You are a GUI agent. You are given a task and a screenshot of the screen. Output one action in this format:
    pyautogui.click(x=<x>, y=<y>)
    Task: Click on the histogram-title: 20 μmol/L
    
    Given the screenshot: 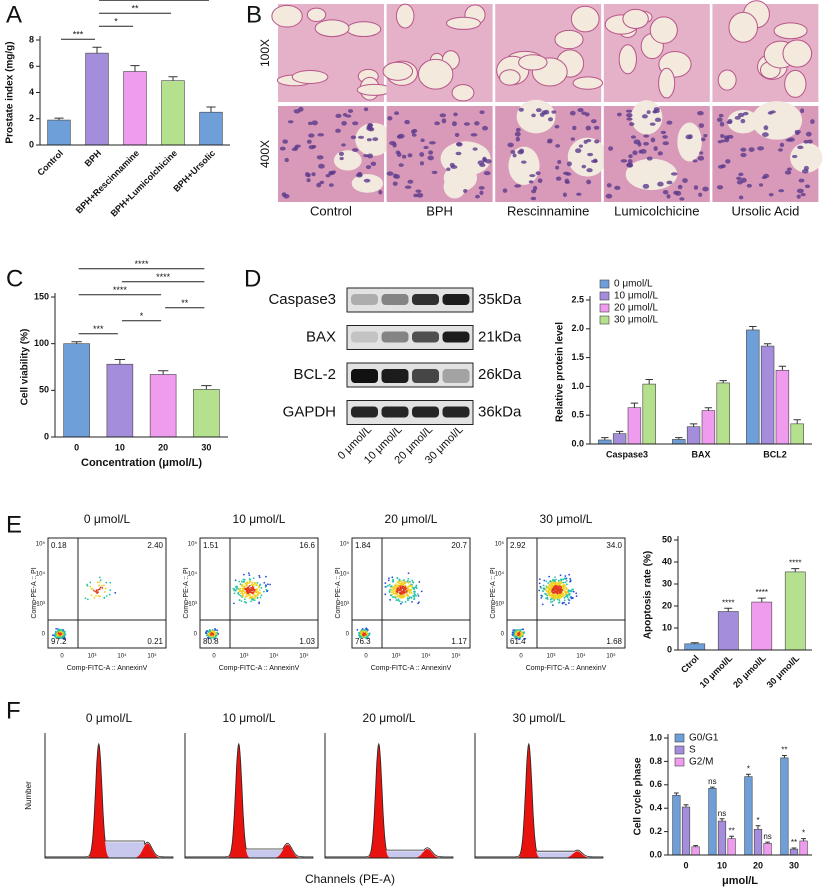 What is the action you would take?
    pyautogui.click(x=389, y=718)
    